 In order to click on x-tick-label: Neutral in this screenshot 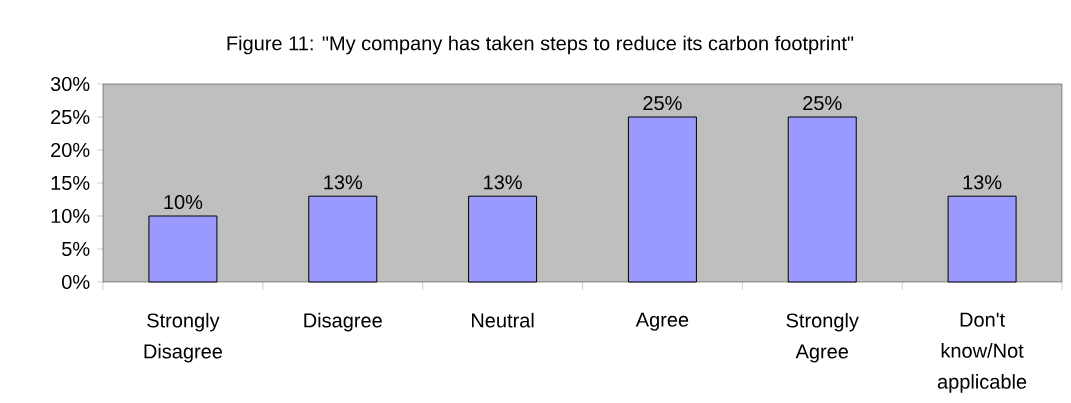, I will do `click(503, 320)`.